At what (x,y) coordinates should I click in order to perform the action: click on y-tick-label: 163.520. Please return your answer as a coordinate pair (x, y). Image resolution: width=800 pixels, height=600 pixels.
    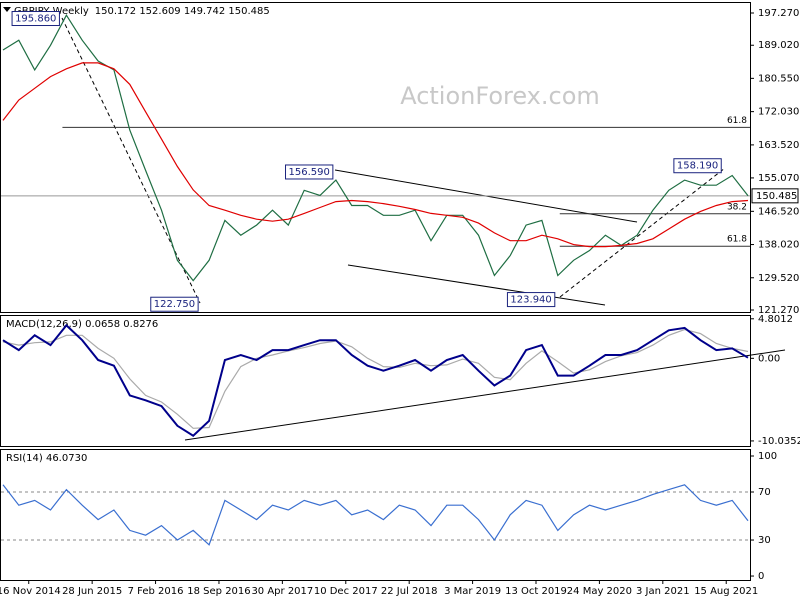
    Looking at the image, I should click on (778, 145).